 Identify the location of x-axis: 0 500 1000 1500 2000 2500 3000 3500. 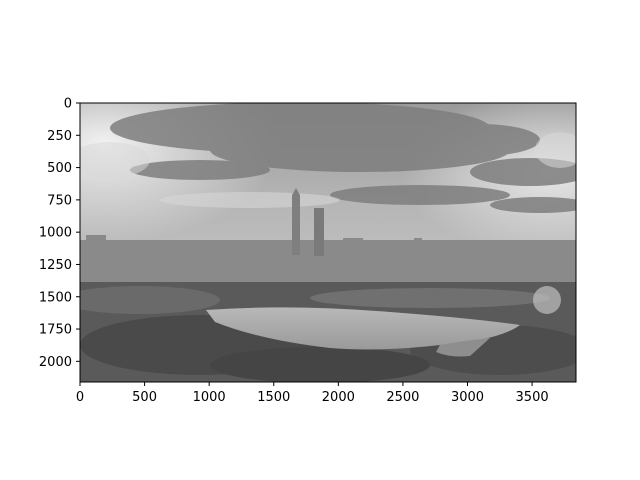
(312, 393).